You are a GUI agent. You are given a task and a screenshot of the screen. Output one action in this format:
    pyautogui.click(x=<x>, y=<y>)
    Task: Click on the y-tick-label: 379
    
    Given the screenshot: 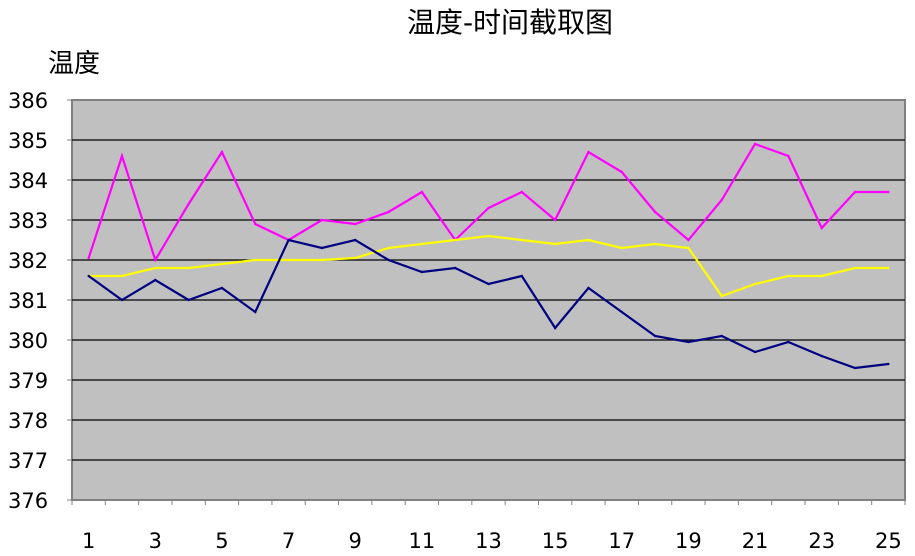 What is the action you would take?
    pyautogui.click(x=28, y=381)
    